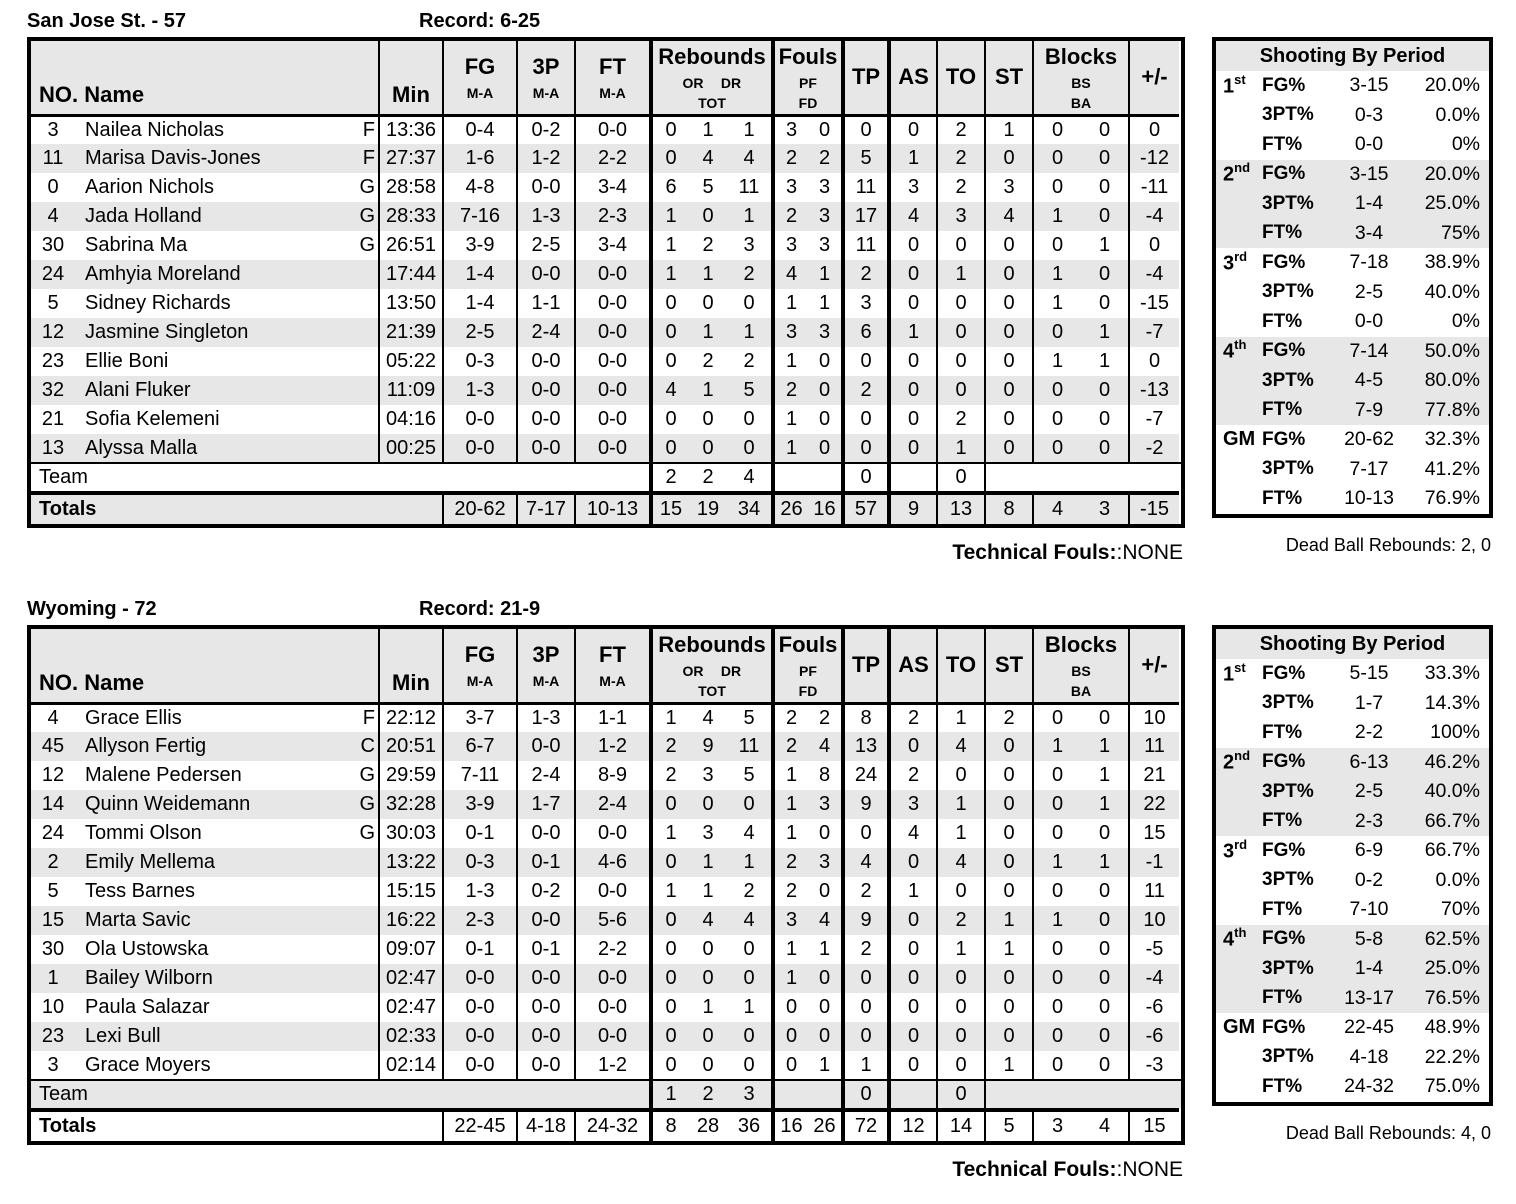 The width and height of the screenshot is (1516, 1204). What do you see at coordinates (1457, 114) in the screenshot?
I see `stat-percentage: 0.0%` at bounding box center [1457, 114].